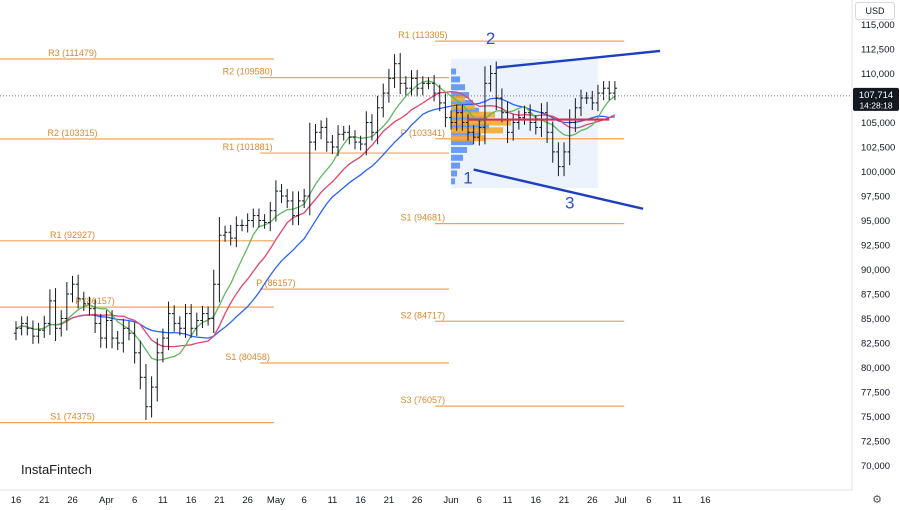  I want to click on pivot-level-label: R1 (92927), so click(72, 235).